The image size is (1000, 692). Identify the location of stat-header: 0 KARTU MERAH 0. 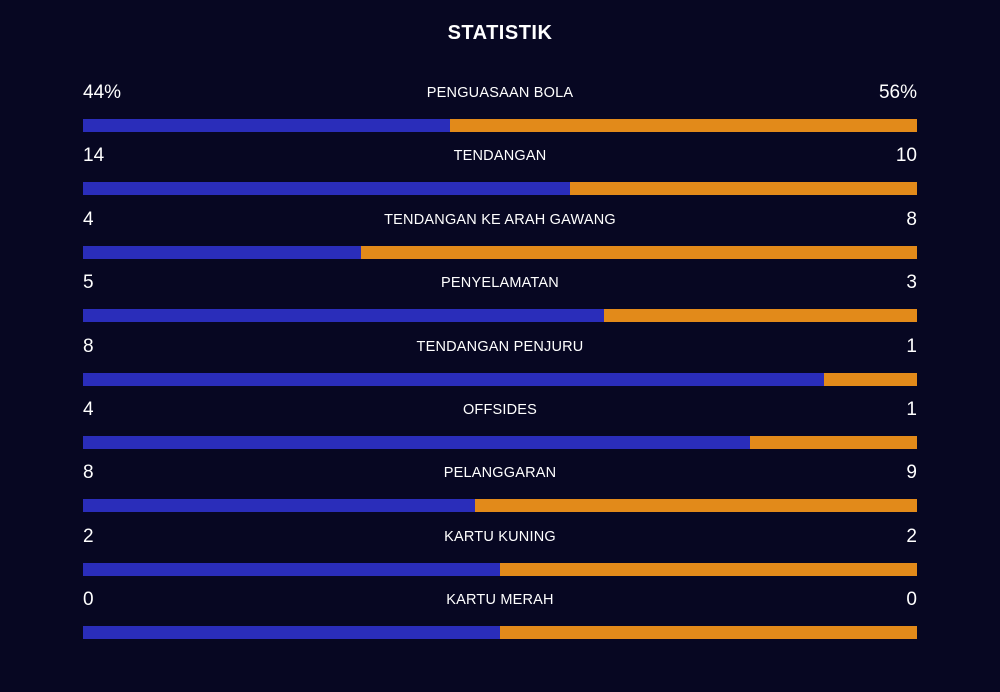
(500, 601).